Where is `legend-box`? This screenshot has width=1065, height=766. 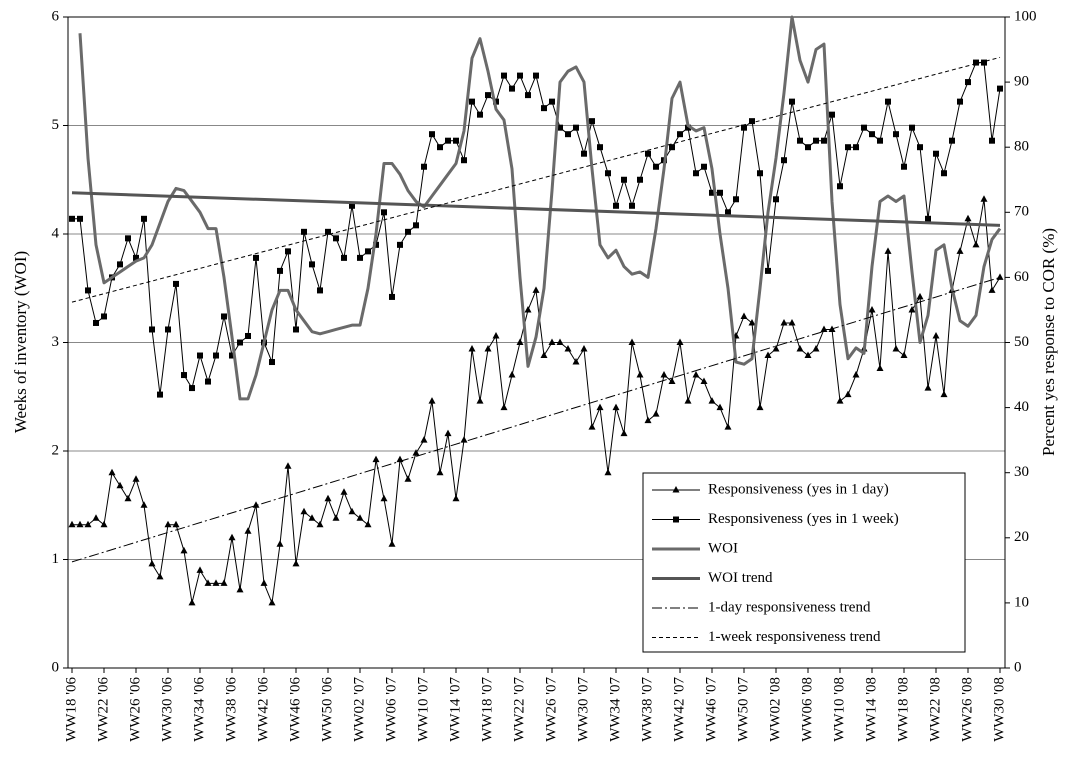 legend-box is located at coordinates (804, 562).